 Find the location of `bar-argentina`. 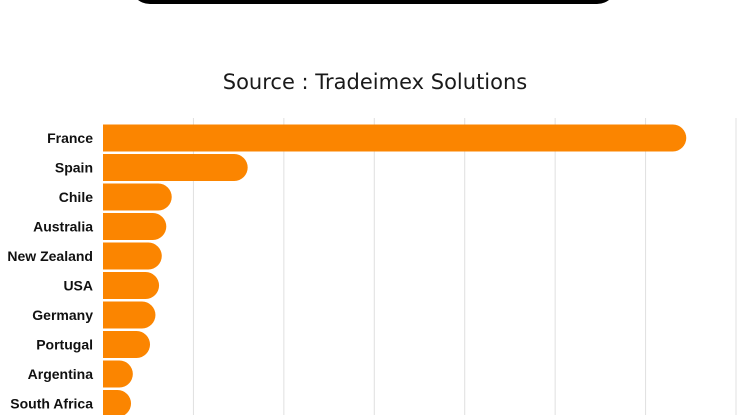

bar-argentina is located at coordinates (118, 374).